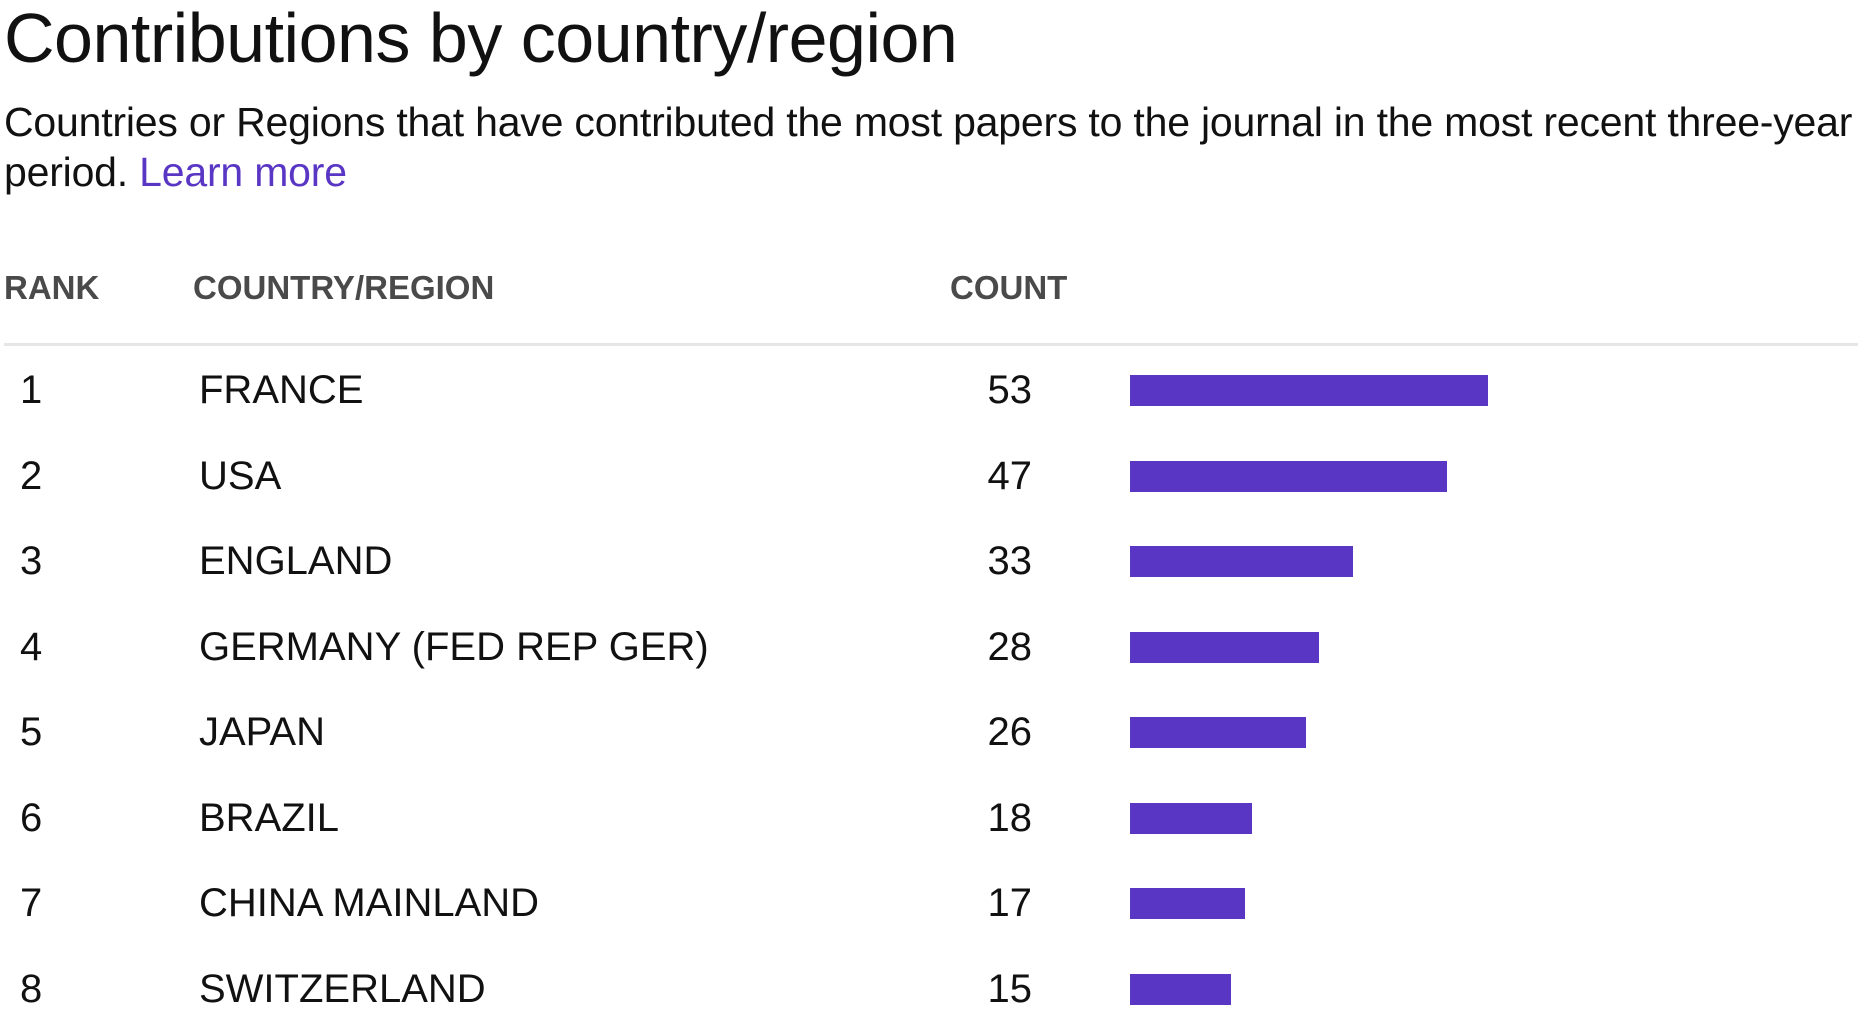  Describe the element at coordinates (1010, 903) in the screenshot. I see `count-cell: 17` at that location.